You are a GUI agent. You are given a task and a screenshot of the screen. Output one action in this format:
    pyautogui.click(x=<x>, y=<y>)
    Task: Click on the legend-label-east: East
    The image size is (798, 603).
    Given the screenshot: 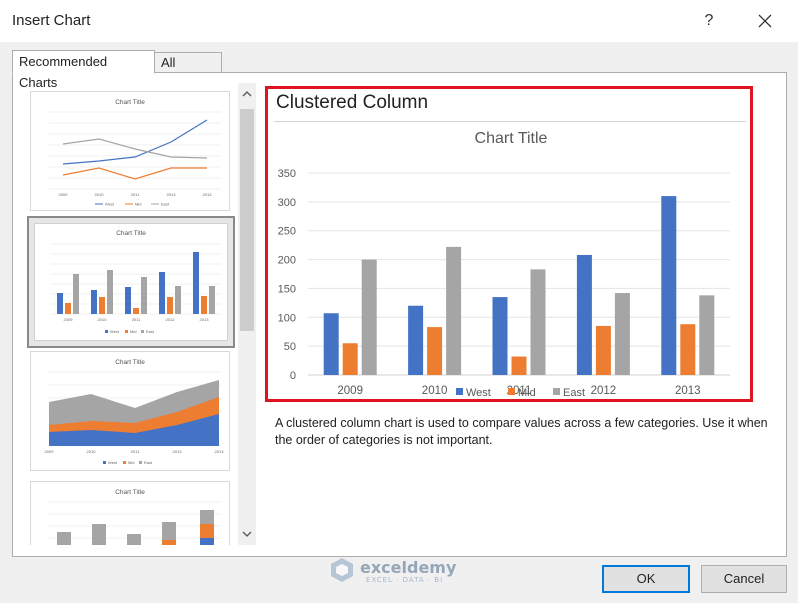 What is the action you would take?
    pyautogui.click(x=574, y=393)
    